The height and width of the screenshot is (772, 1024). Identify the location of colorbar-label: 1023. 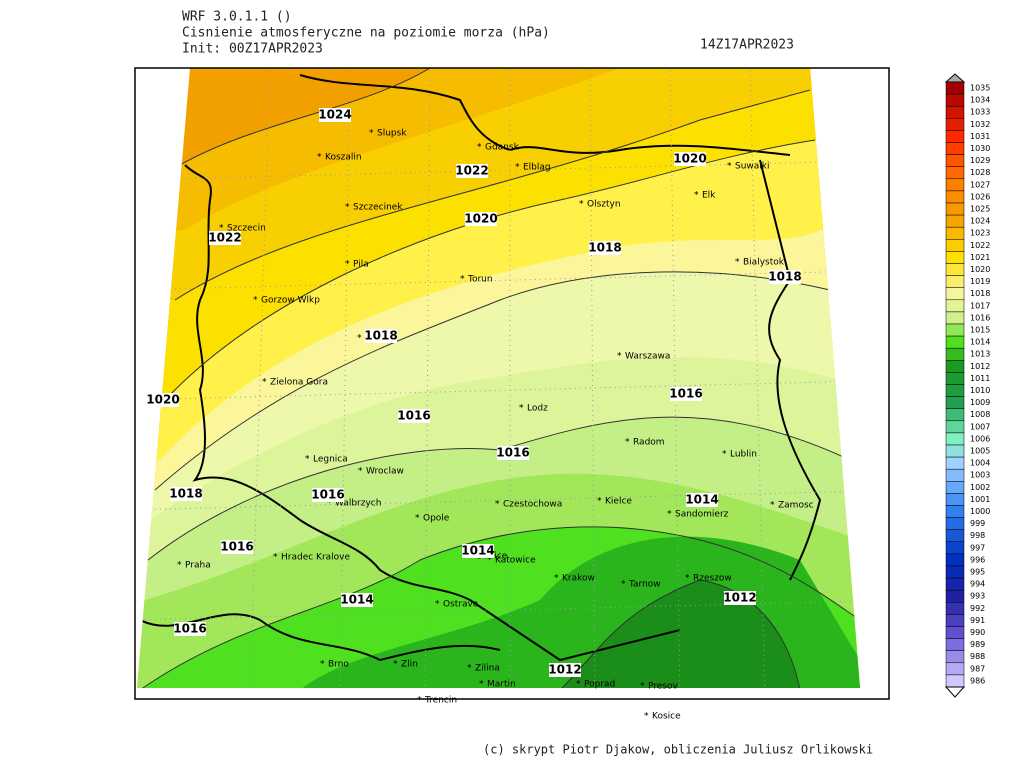
(980, 233).